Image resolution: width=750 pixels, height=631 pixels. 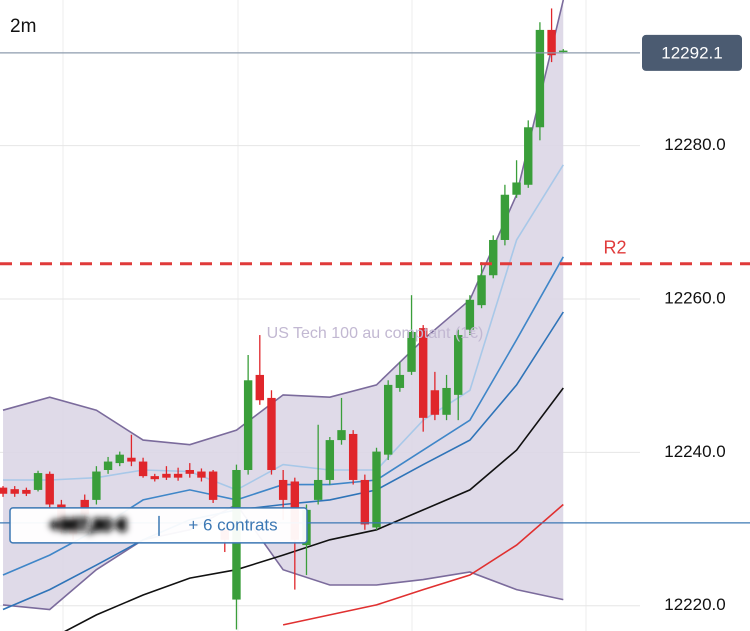 I want to click on position-contracts: + 6 contrats, so click(x=232, y=524).